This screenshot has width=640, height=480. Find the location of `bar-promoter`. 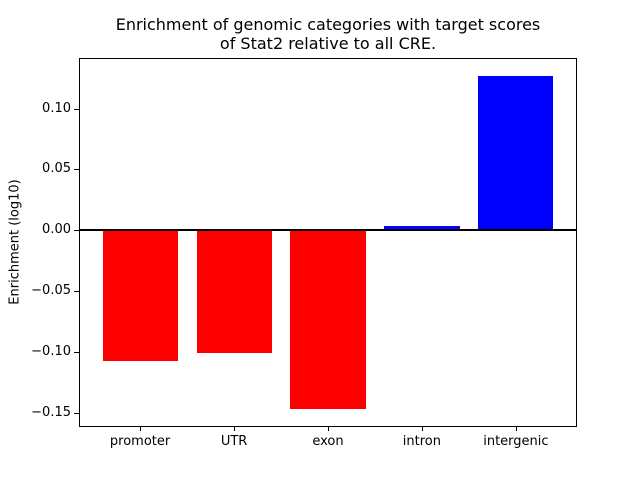

bar-promoter is located at coordinates (140, 295).